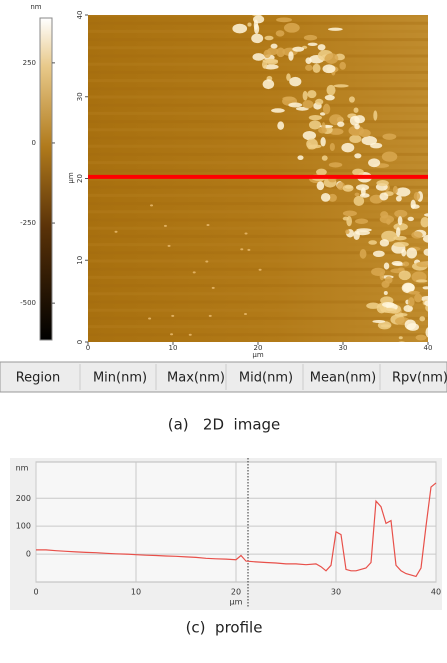  What do you see at coordinates (224, 425) in the screenshot?
I see `caption: (a) 2D image` at bounding box center [224, 425].